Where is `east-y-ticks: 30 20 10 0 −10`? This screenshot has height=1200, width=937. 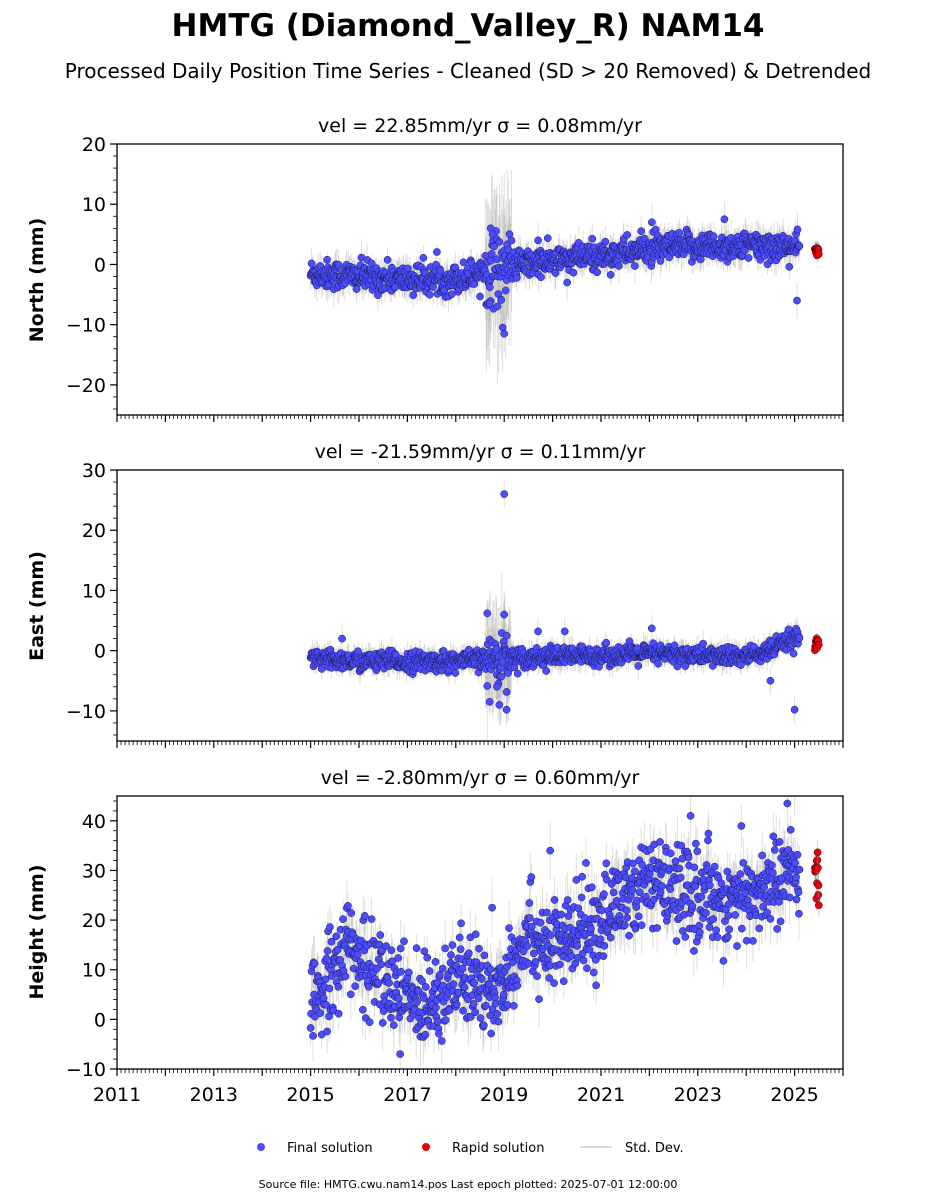
east-y-ticks: 30 20 10 0 −10 is located at coordinates (91, 598).